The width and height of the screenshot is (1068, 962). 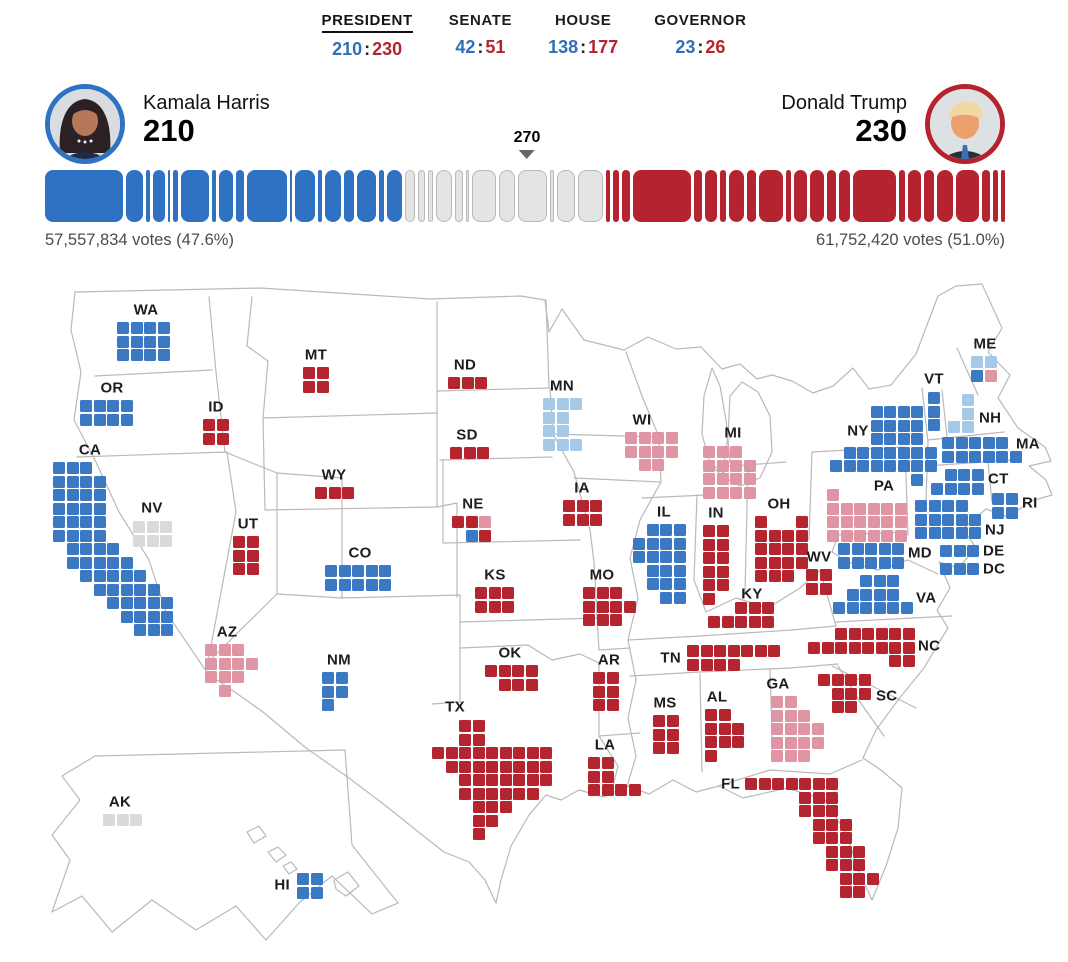 I want to click on state-label-ca: CA, so click(x=90, y=450).